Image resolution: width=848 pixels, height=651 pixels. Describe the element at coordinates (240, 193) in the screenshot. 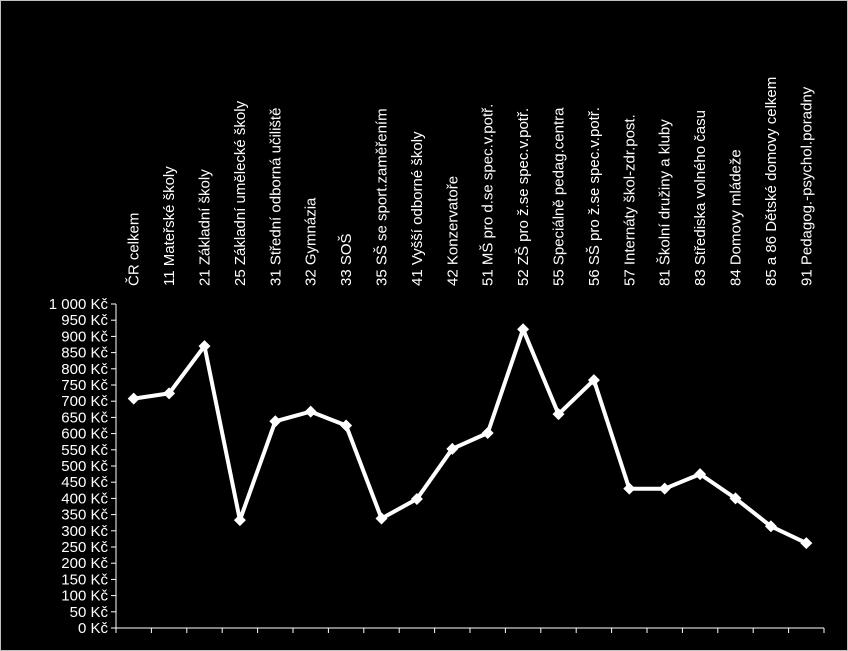

I see `x-tick-label: 25 Základní umělecké školy` at that location.